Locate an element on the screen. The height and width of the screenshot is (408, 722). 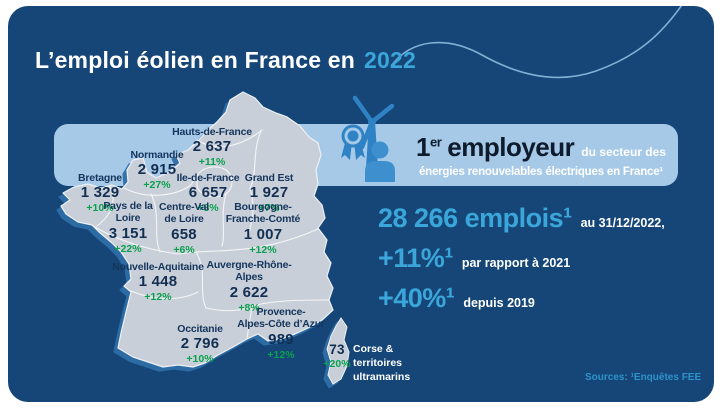
page-title: L’emploi éolien en France en 2022 is located at coordinates (225, 60).